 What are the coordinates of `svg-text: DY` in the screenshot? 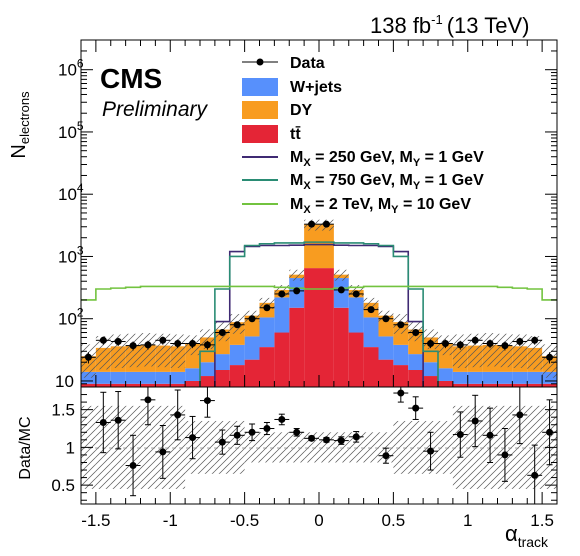 It's located at (301, 110).